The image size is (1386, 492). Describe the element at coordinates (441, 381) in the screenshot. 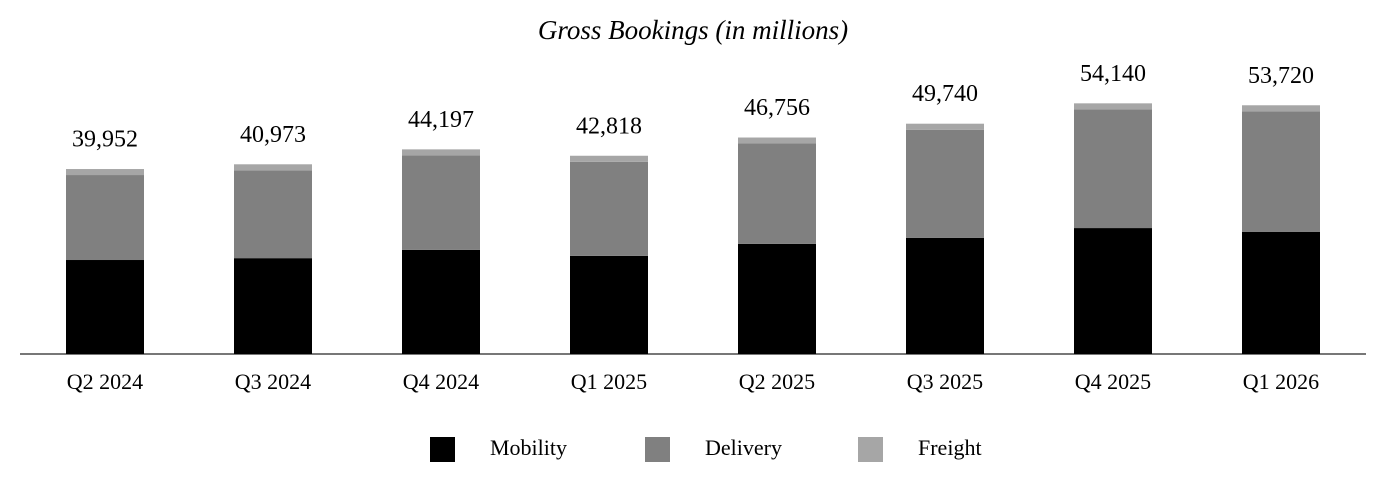

I see `x-tick-label: Q4 2024` at that location.